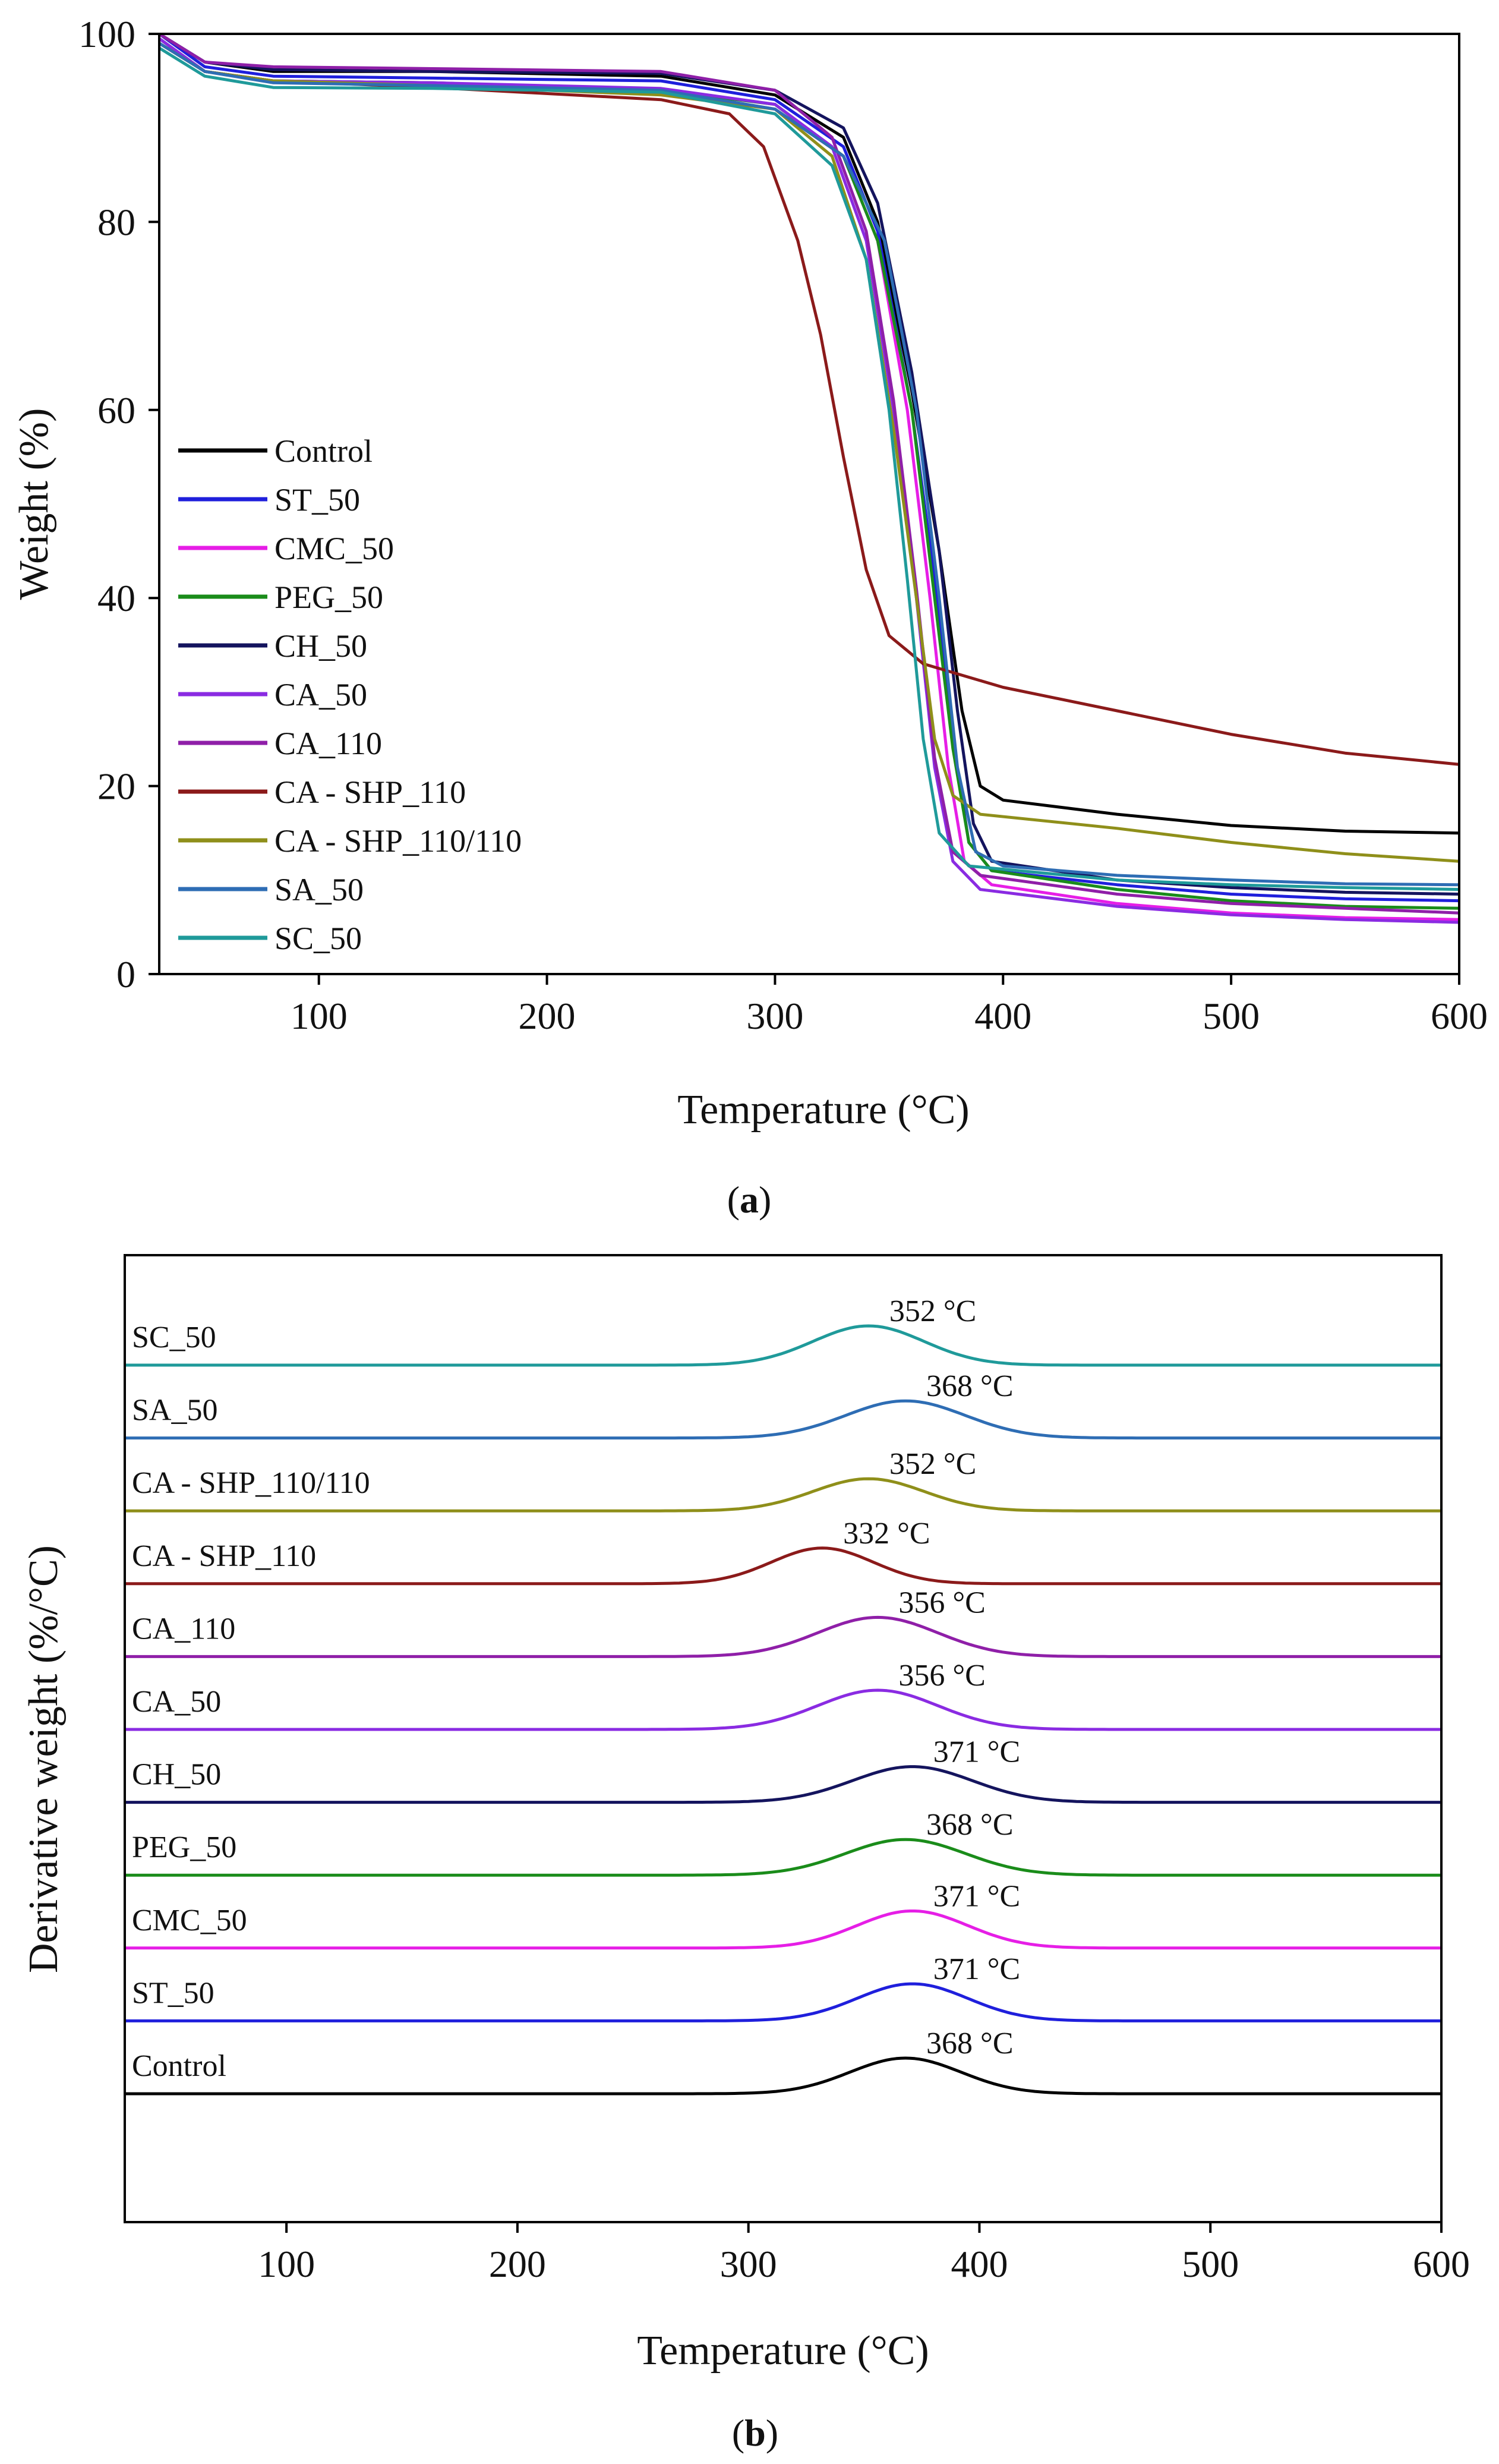  I want to click on panel-b-x-tick-label: 200, so click(518, 2264).